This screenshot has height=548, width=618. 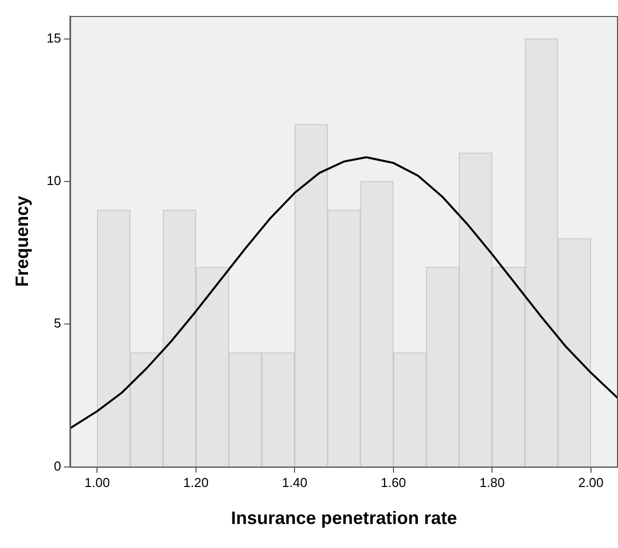 What do you see at coordinates (393, 482) in the screenshot?
I see `x-tick-label: 1.60` at bounding box center [393, 482].